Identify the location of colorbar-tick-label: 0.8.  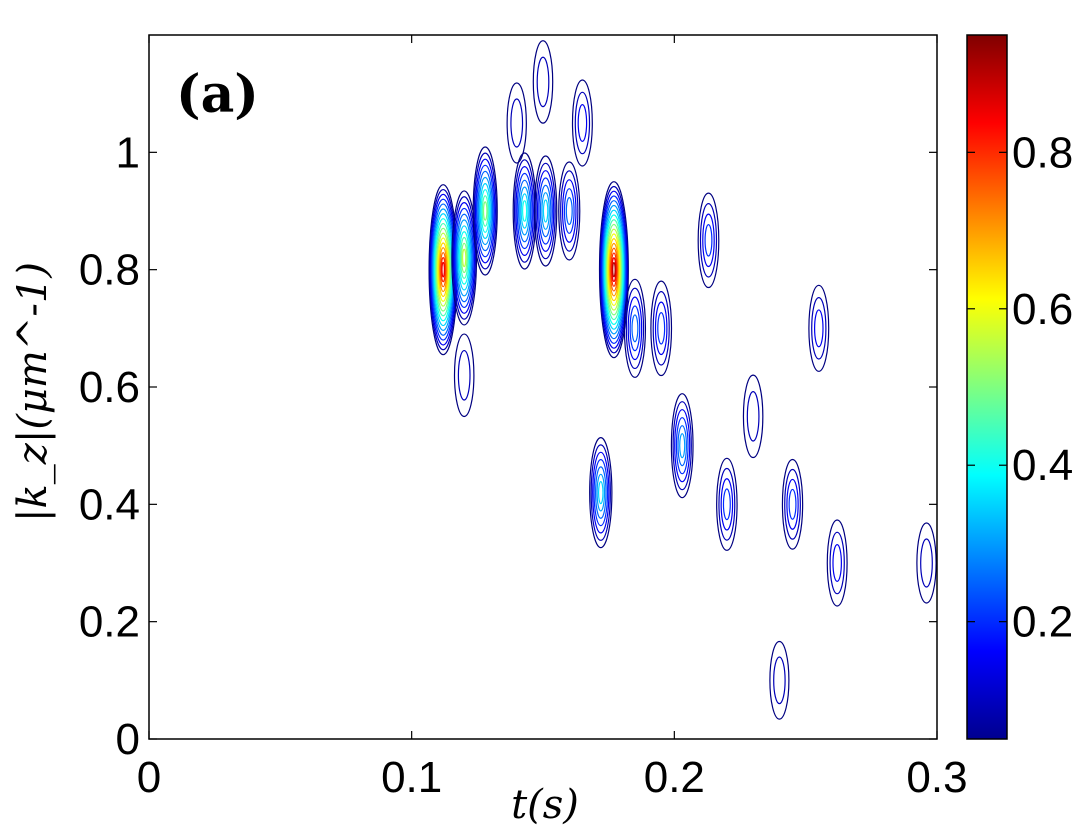
(1042, 152).